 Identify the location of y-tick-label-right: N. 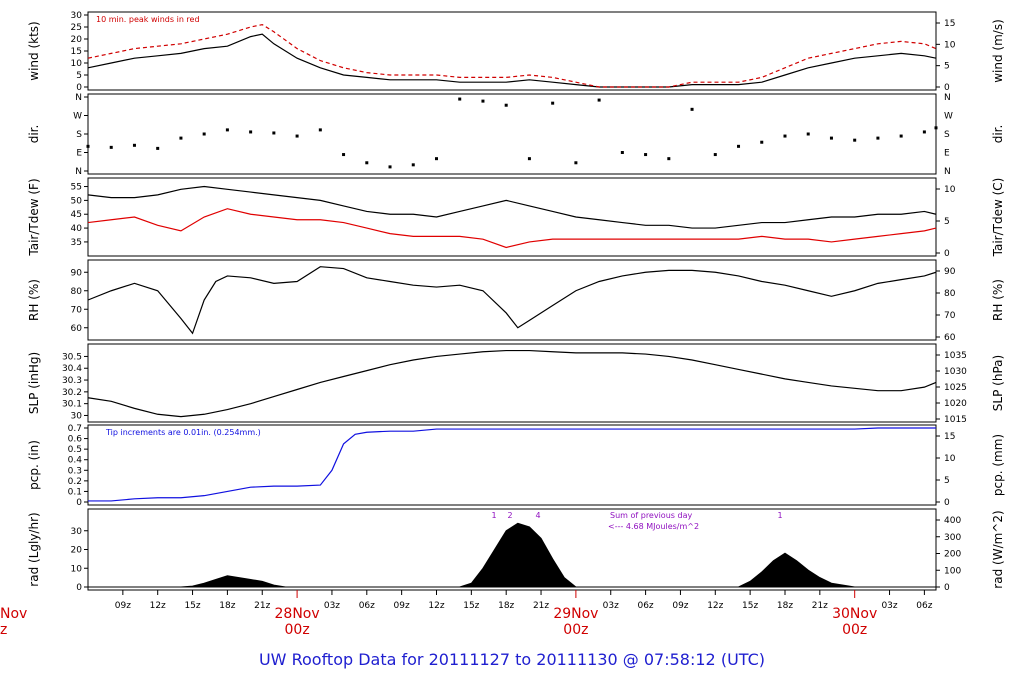
(947, 172).